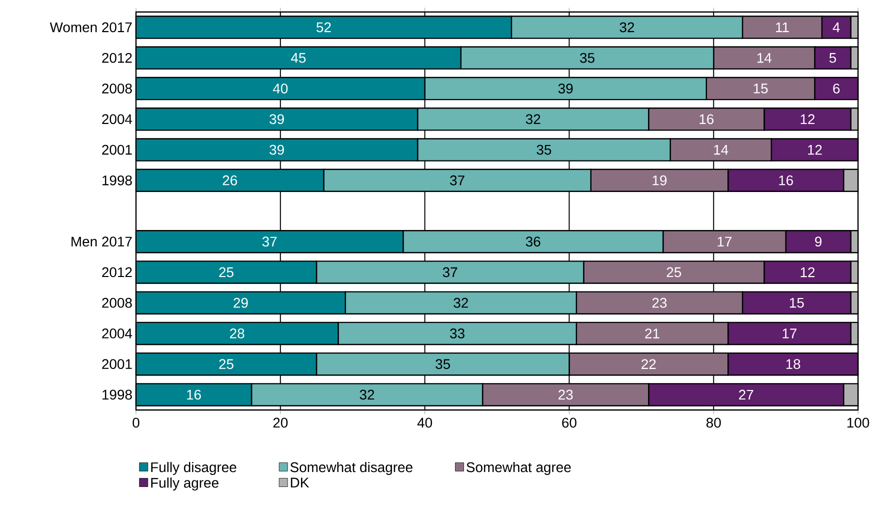 The image size is (875, 509). What do you see at coordinates (237, 333) in the screenshot?
I see `data-label: 28` at bounding box center [237, 333].